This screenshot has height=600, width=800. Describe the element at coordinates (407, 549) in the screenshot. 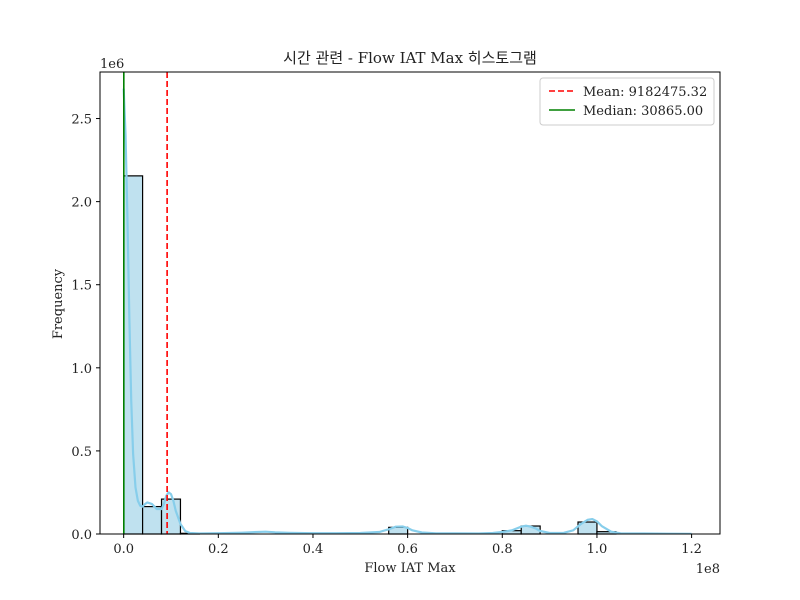

I see `x-tick-label: 0.6` at that location.